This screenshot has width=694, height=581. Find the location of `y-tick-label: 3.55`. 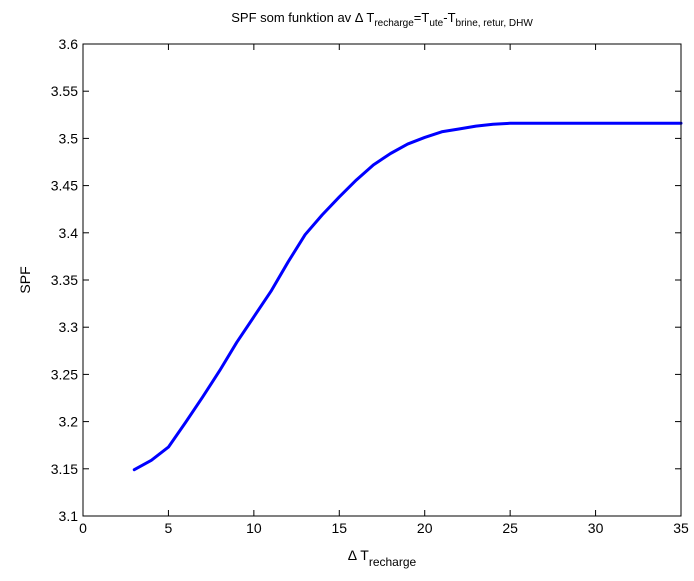

y-tick-label: 3.55 is located at coordinates (64, 91).